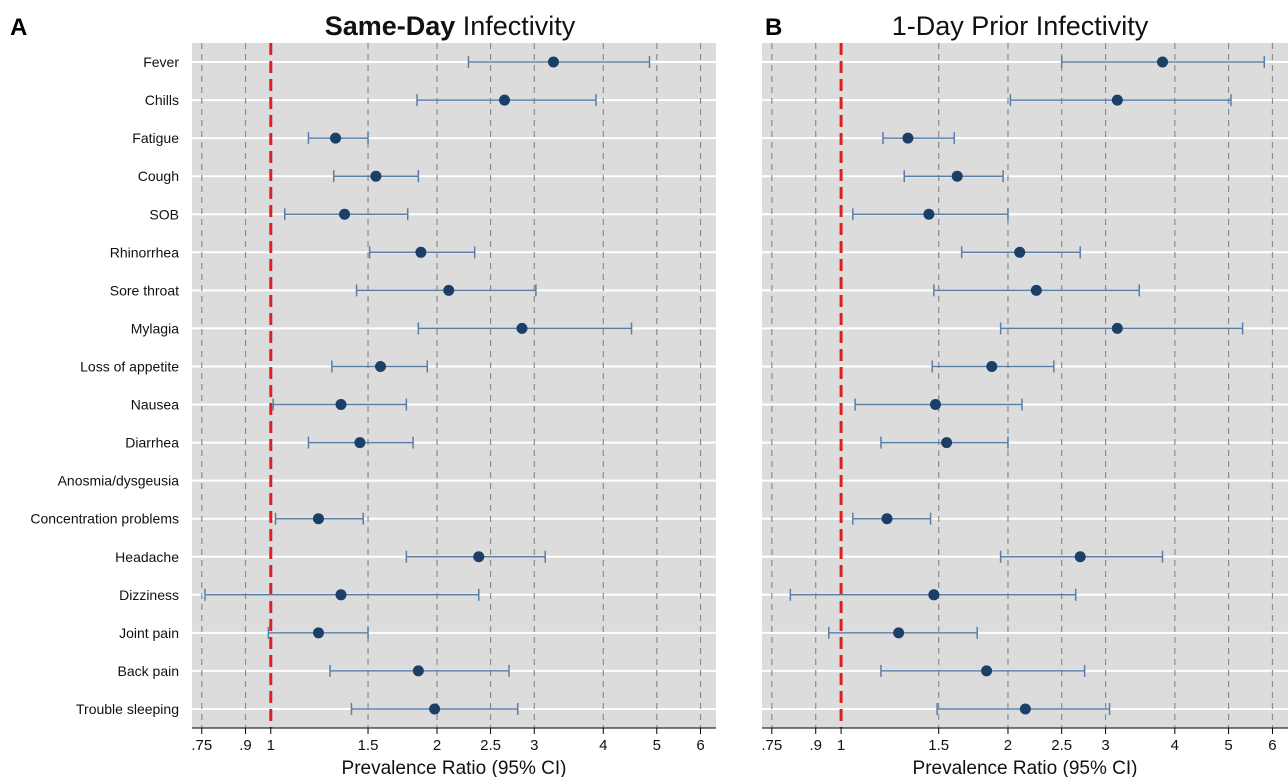  What do you see at coordinates (149, 633) in the screenshot?
I see `category-label-joint-pain: Joint pain` at bounding box center [149, 633].